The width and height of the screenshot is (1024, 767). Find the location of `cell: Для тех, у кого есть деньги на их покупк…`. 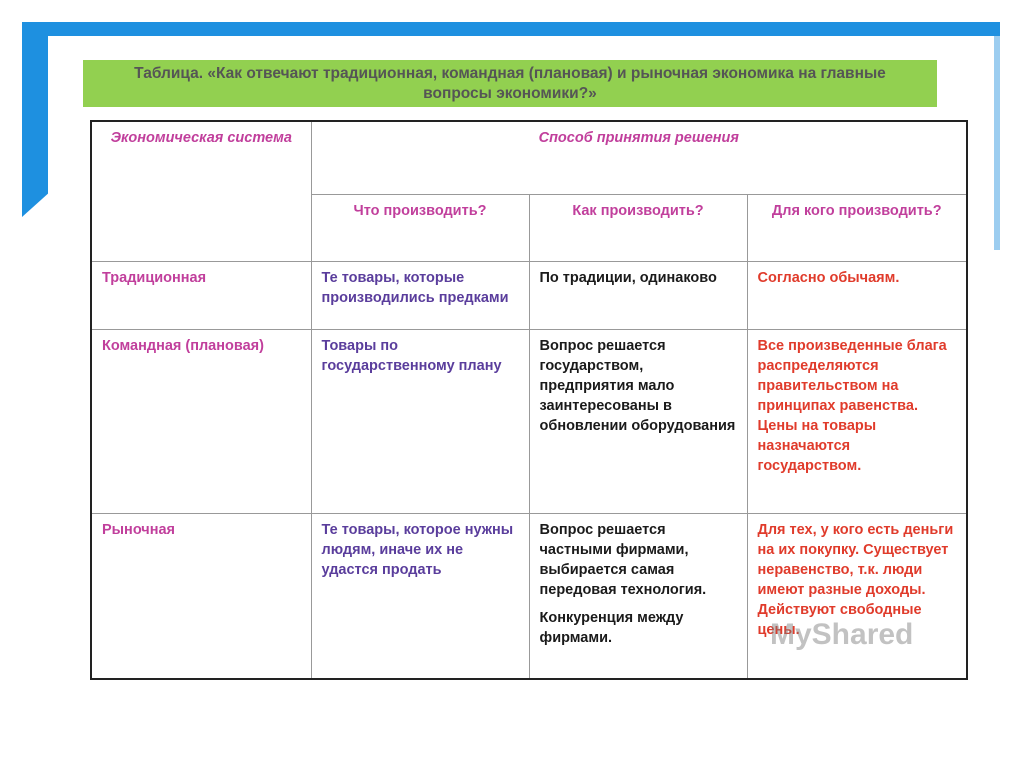

cell: Для тех, у кого есть деньги на их покупк… is located at coordinates (857, 596).